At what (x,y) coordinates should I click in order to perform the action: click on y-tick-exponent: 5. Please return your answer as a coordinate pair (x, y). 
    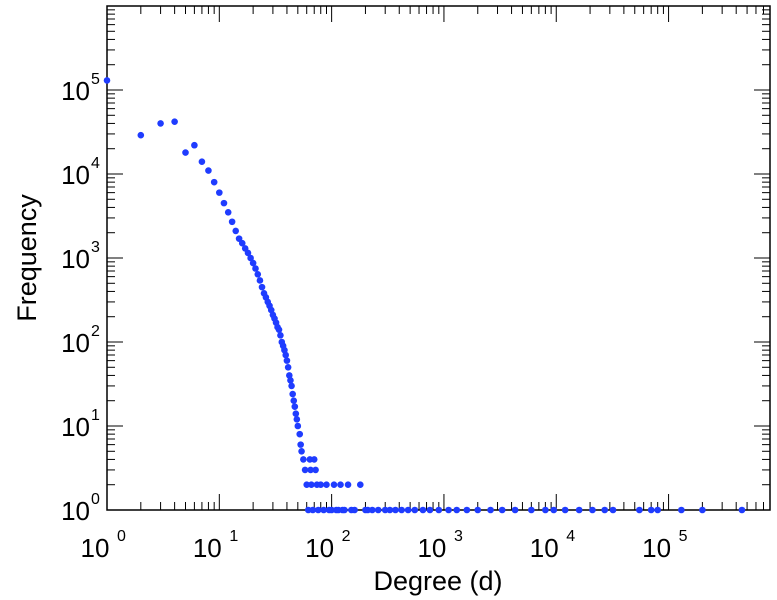
    Looking at the image, I should click on (95, 79).